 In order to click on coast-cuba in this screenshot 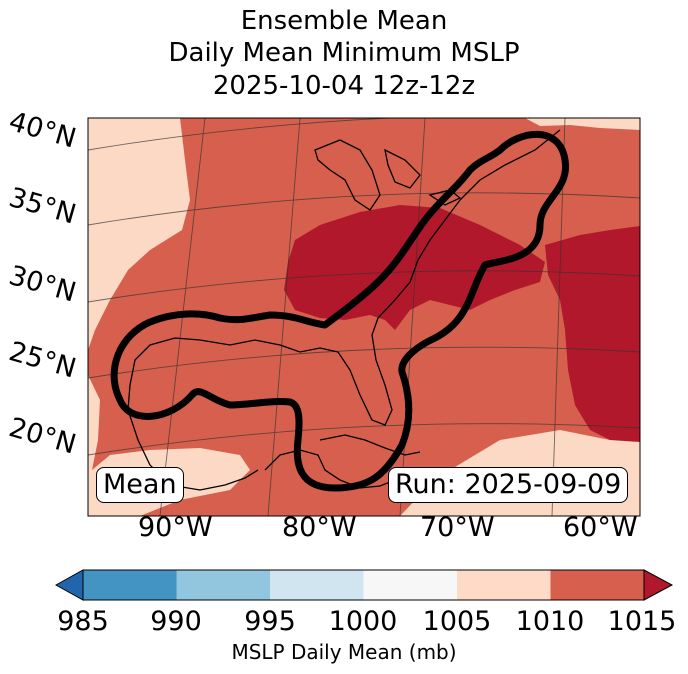, I will do `click(370, 445)`.